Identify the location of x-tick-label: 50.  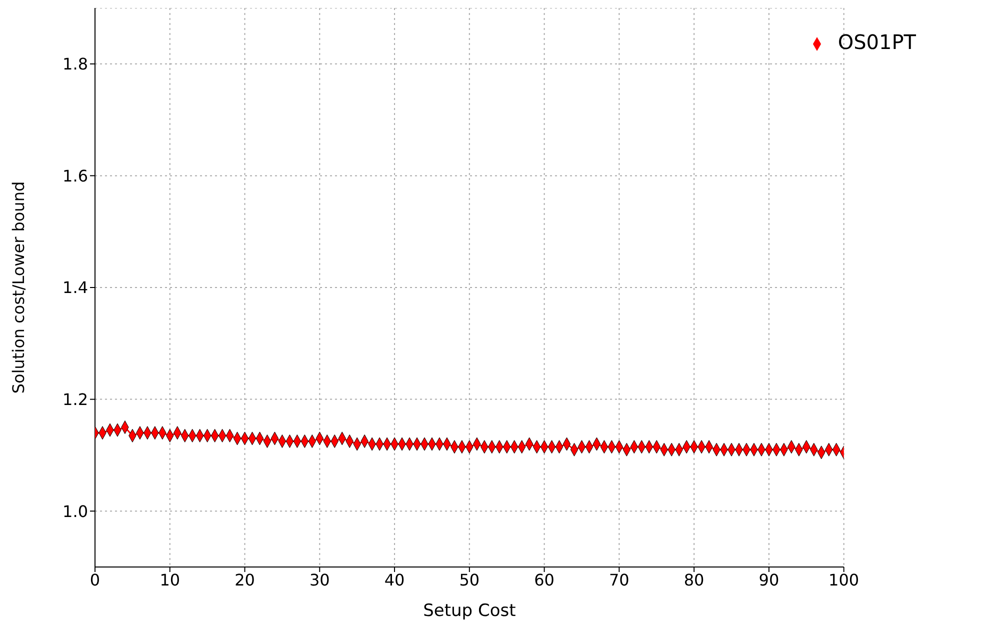
(469, 580).